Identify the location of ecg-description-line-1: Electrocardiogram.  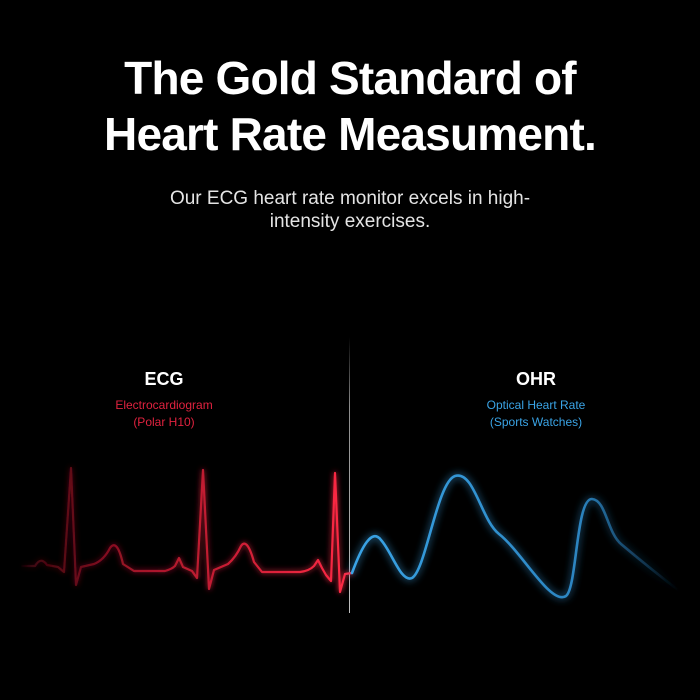
(164, 405).